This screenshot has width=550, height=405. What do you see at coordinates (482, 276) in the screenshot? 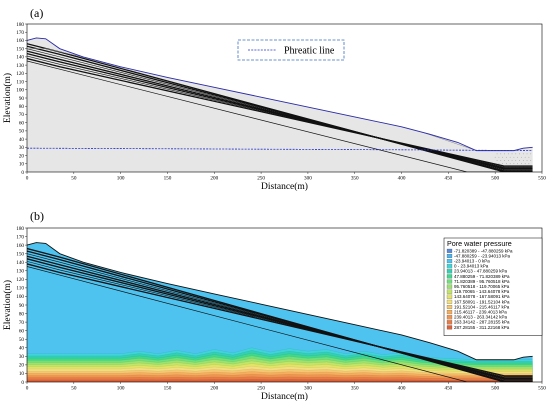
I see `legend-item-label: 47.880259 - 71.820389 kPa` at bounding box center [482, 276].